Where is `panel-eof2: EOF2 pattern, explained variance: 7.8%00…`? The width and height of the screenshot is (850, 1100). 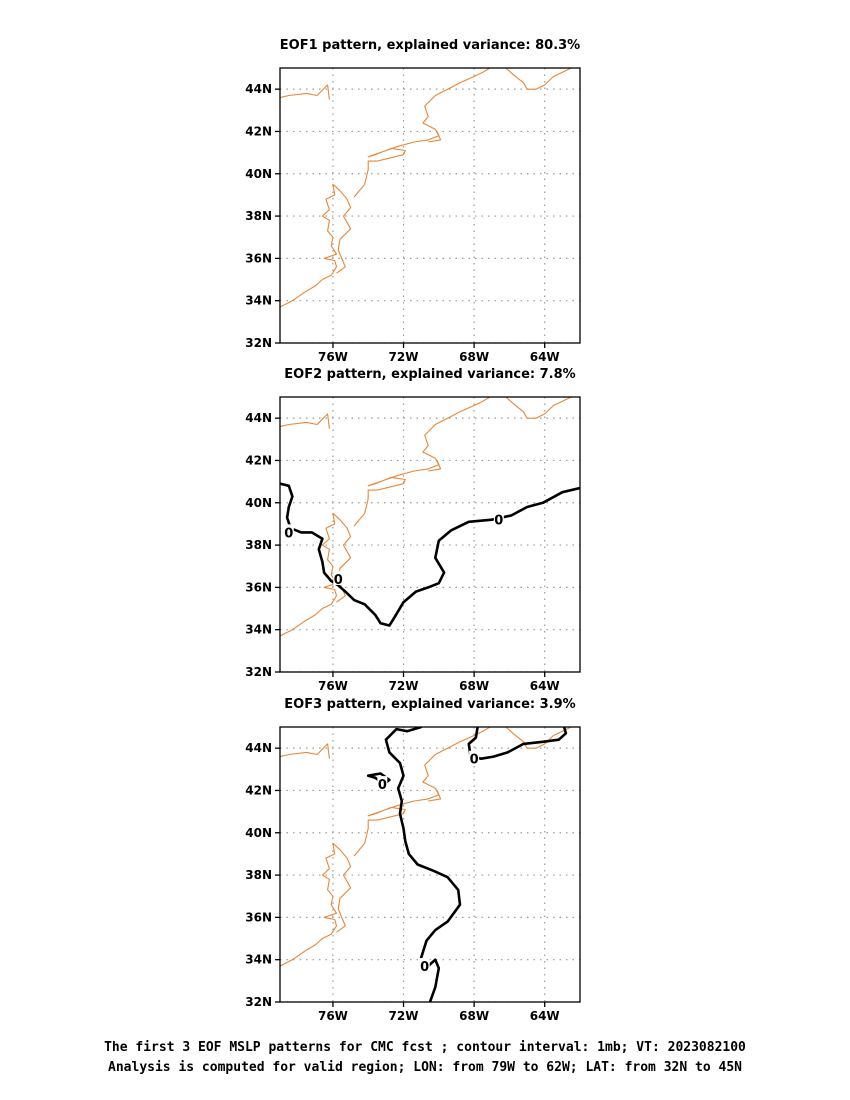 panel-eof2: EOF2 pattern, explained variance: 7.8%00… is located at coordinates (413, 530).